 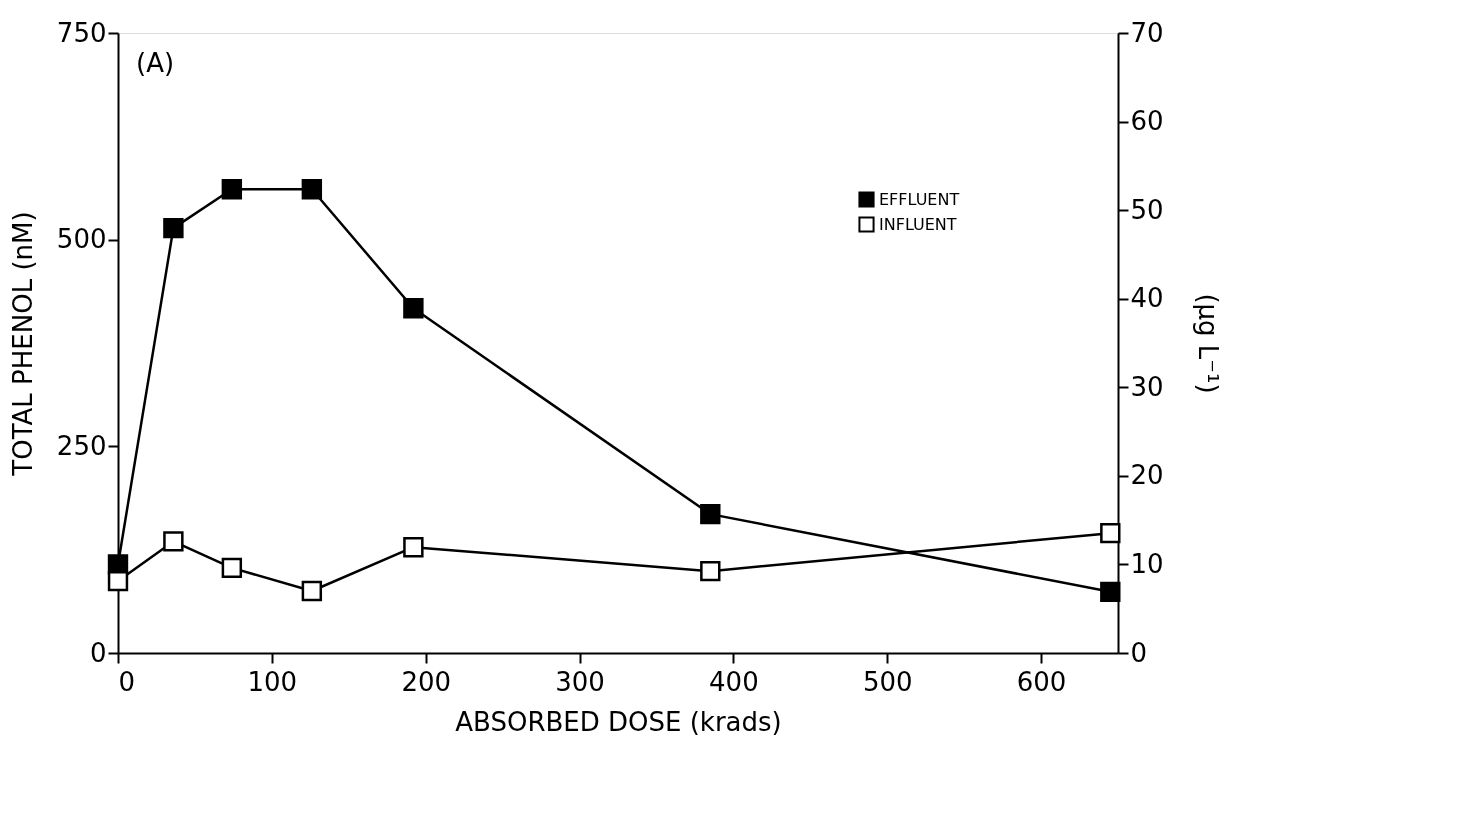 I want to click on y-axis-title: TOTAL PHENOL (nM), so click(x=22, y=344).